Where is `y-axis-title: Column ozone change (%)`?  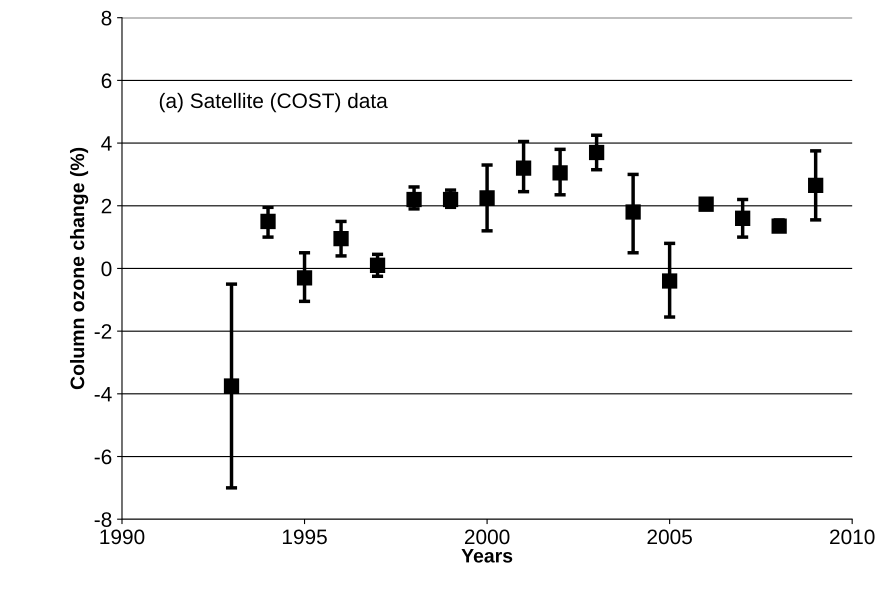 y-axis-title: Column ozone change (%) is located at coordinates (79, 269).